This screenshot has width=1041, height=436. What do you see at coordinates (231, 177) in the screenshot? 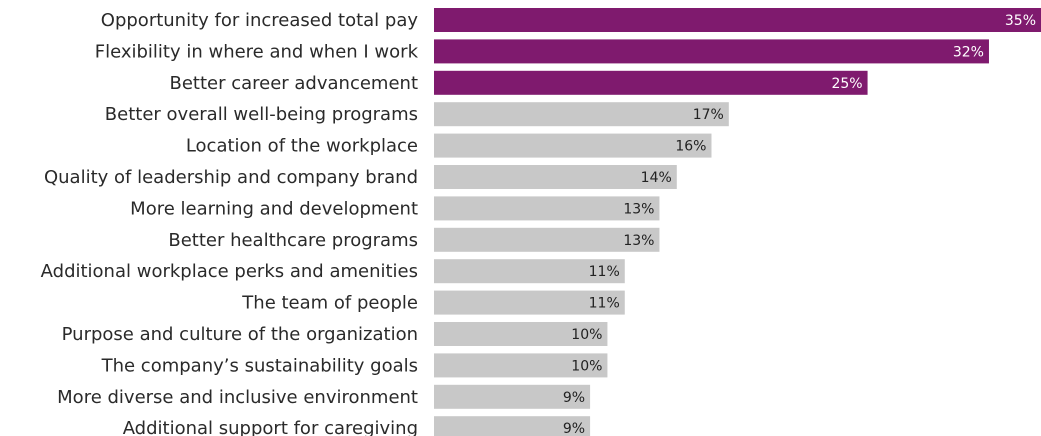
I see `category-label: Quality of leadership and company brand` at bounding box center [231, 177].